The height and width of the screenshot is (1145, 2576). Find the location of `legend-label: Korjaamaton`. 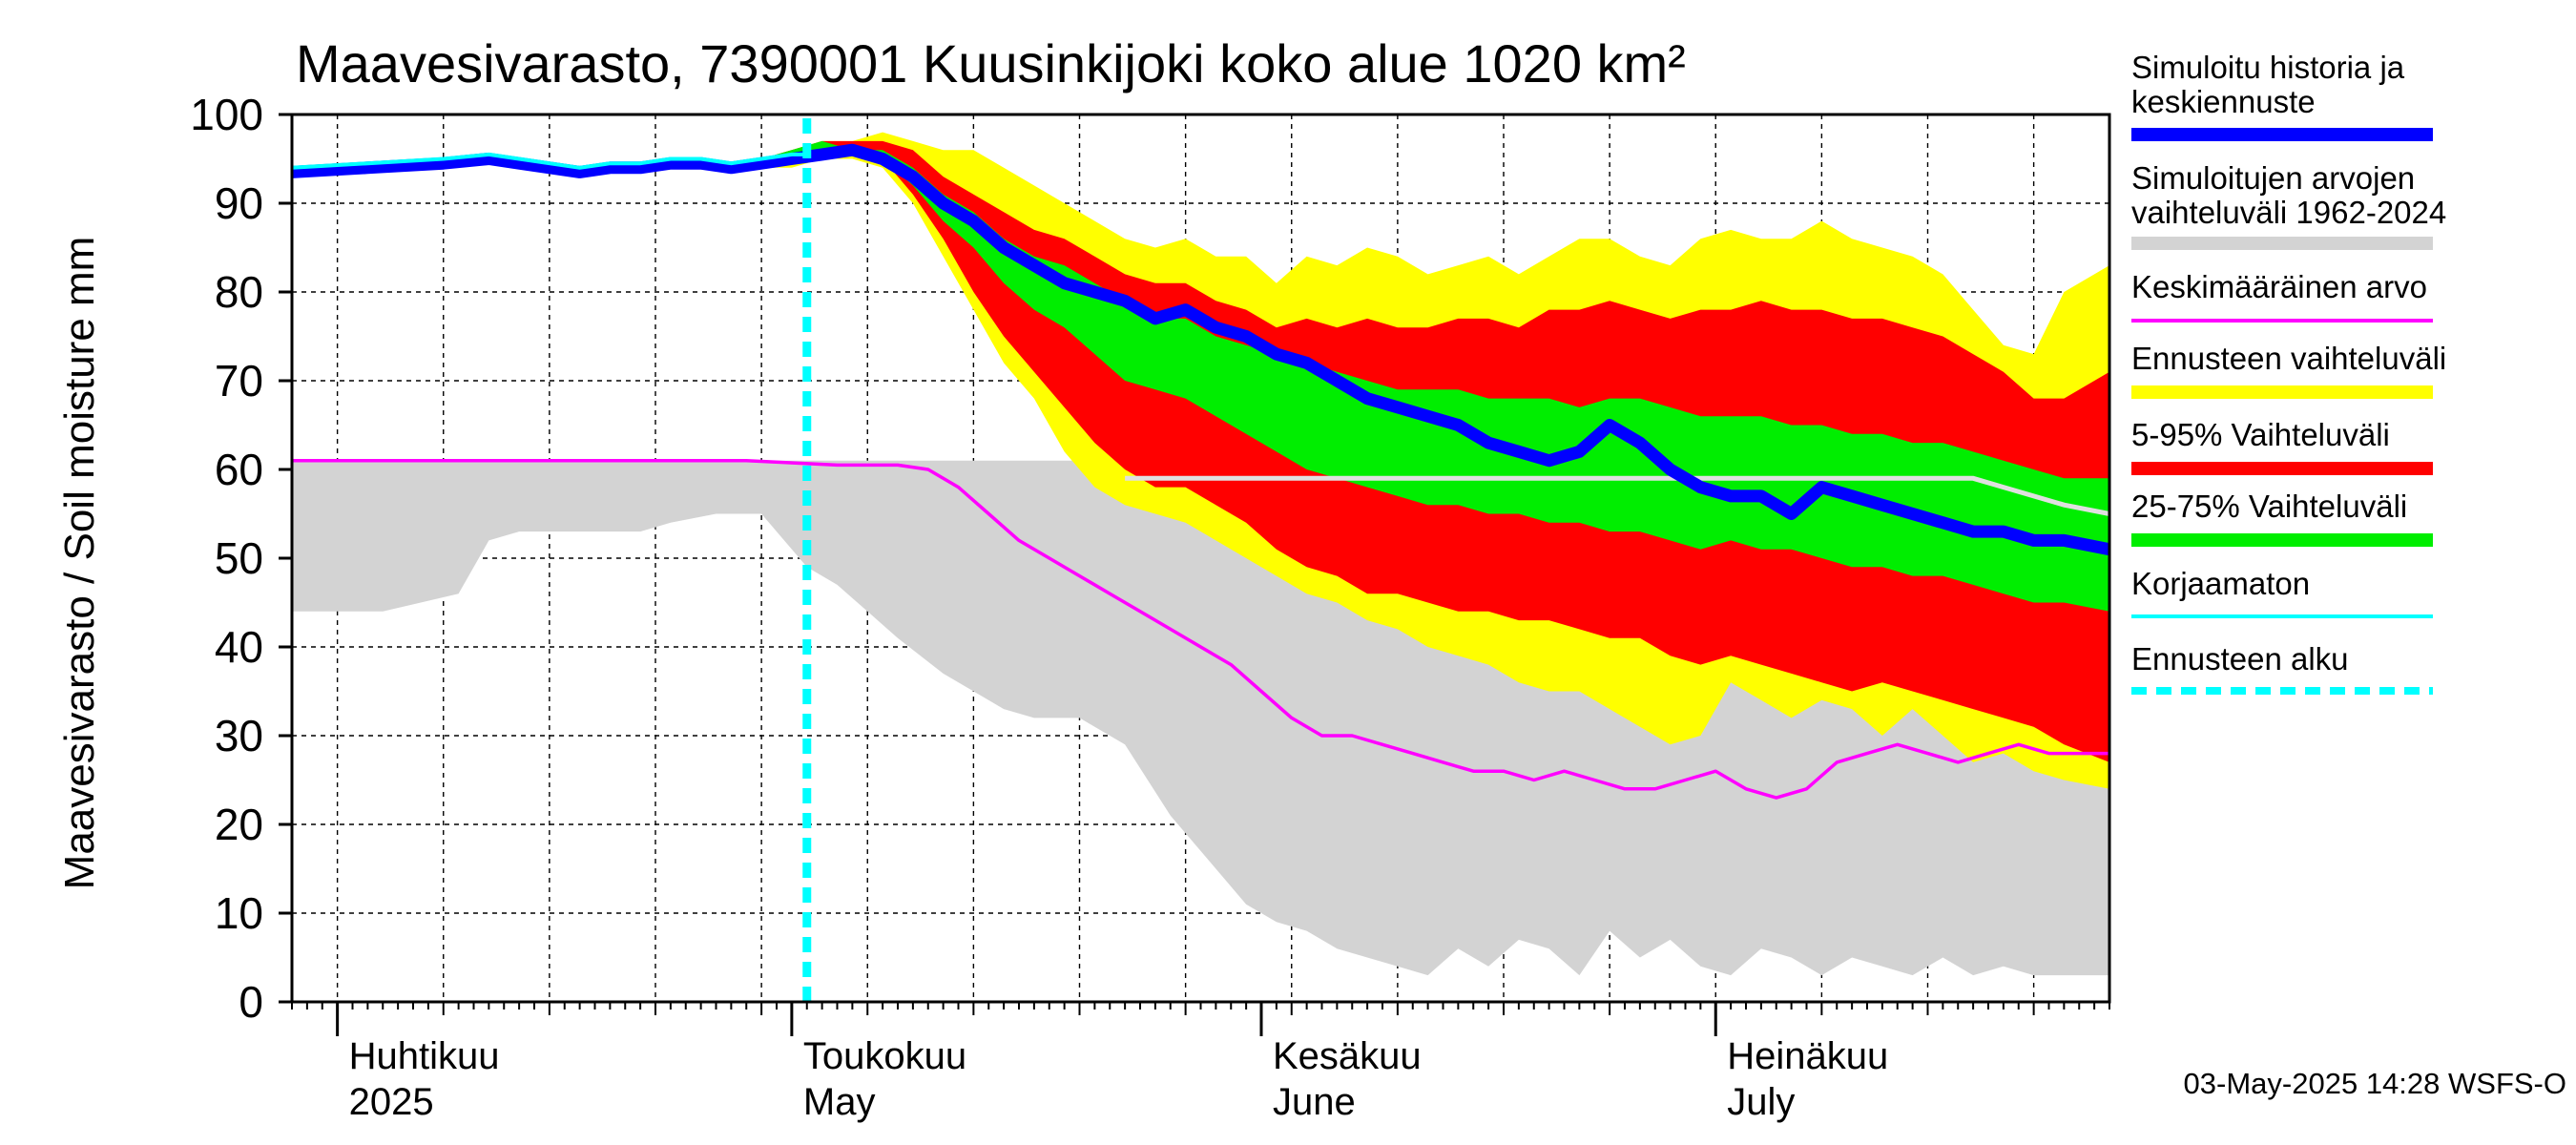

legend-label: Korjaamaton is located at coordinates (2220, 583).